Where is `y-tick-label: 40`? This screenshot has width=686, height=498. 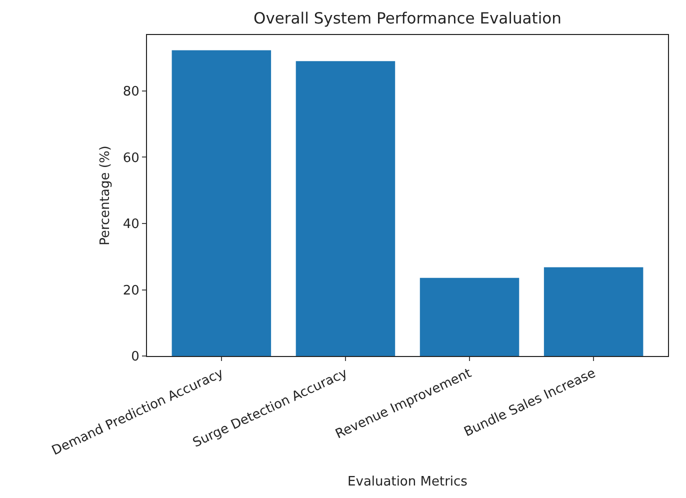
y-tick-label: 40 is located at coordinates (131, 224).